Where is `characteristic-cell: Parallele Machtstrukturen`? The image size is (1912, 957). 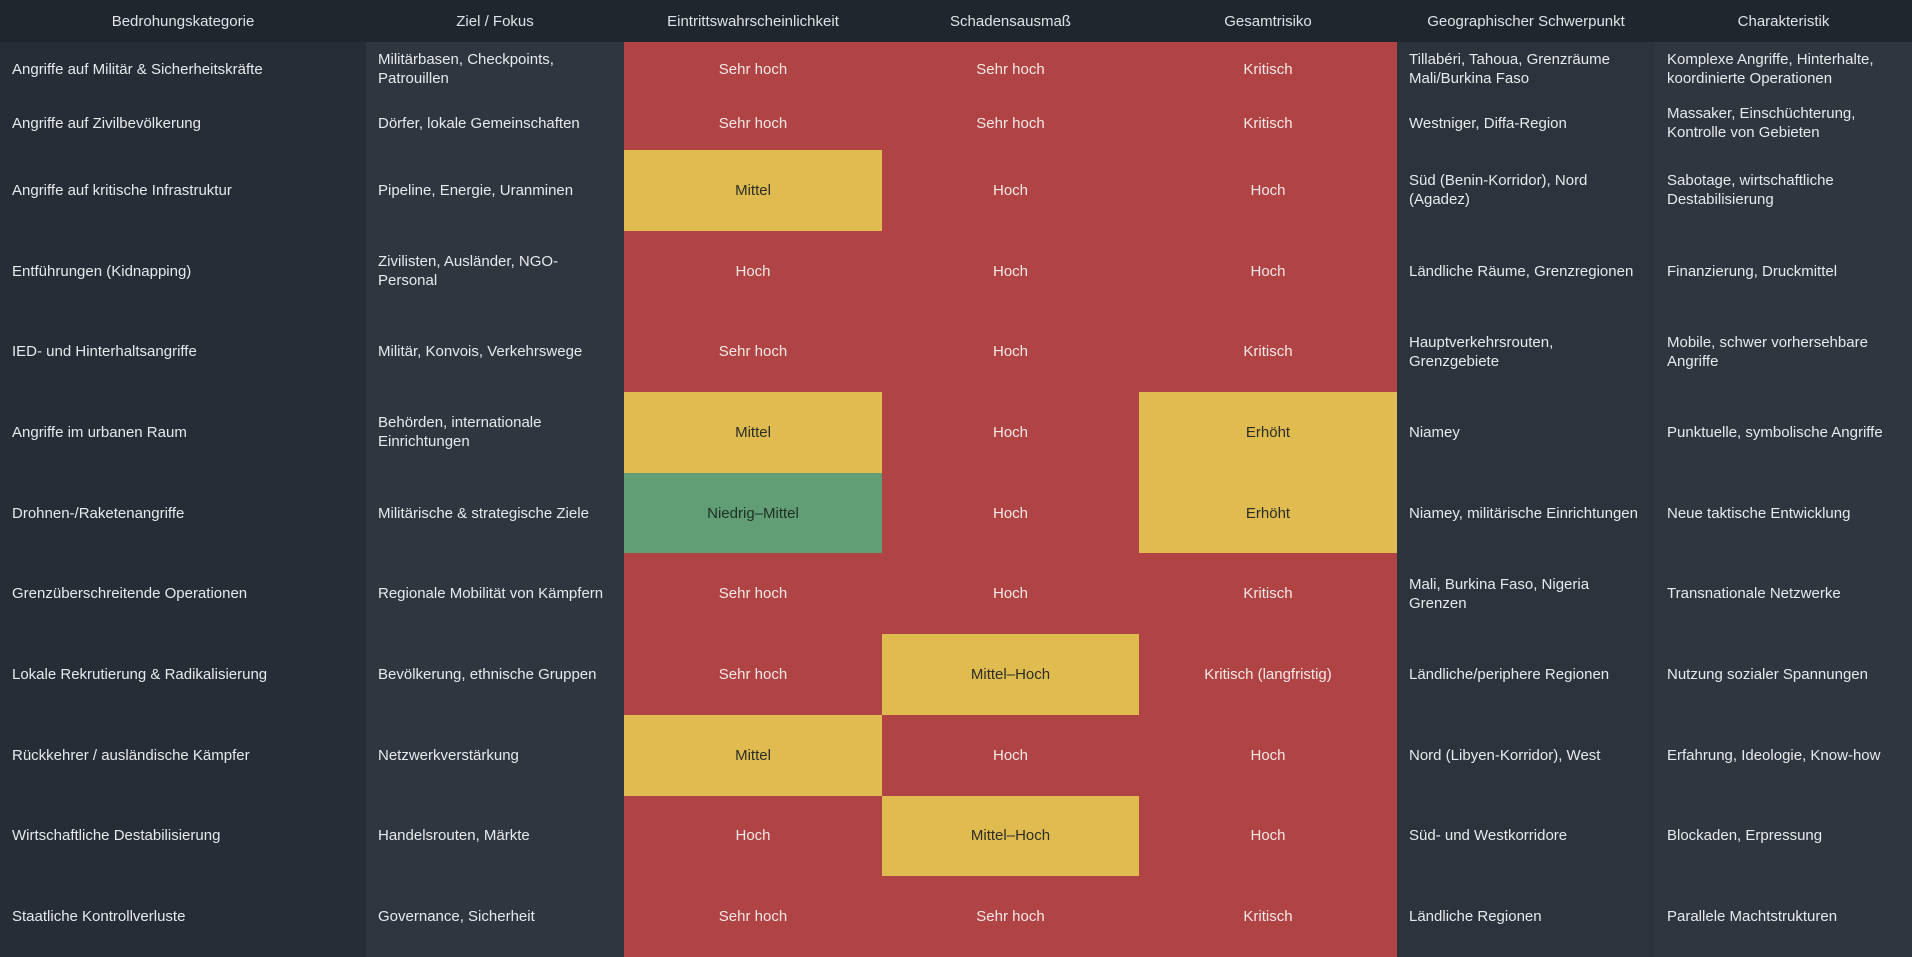 characteristic-cell: Parallele Machtstrukturen is located at coordinates (1783, 916).